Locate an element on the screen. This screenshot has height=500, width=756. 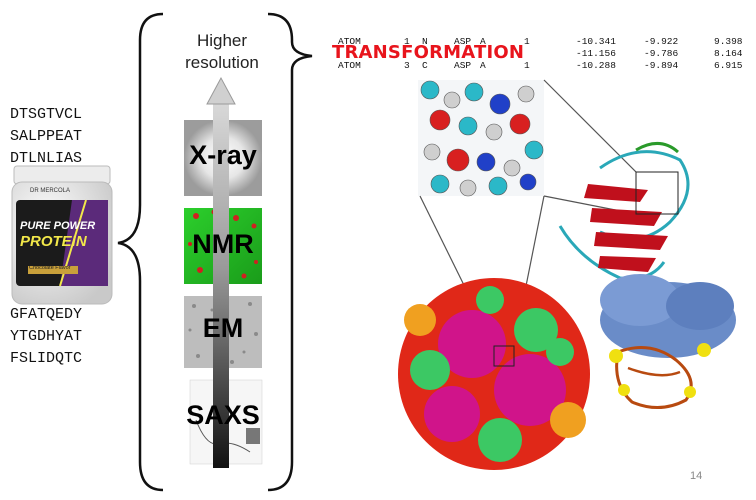
capsid-structure is located at coordinates (494, 374).